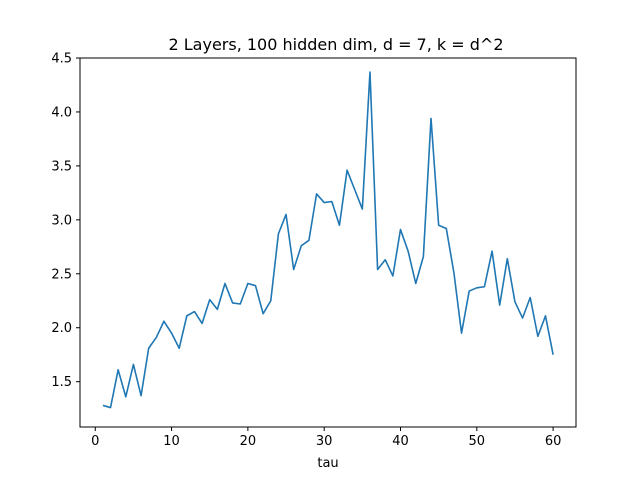 This screenshot has width=640, height=480. Describe the element at coordinates (477, 441) in the screenshot. I see `x-tick-label: 50` at that location.